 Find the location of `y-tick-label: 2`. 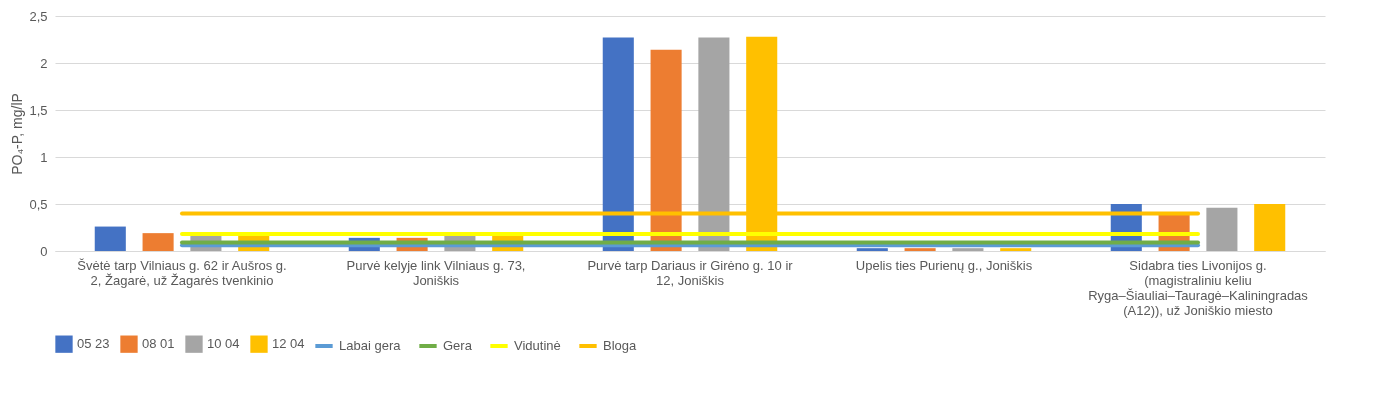

y-tick-label: 2 is located at coordinates (44, 63).